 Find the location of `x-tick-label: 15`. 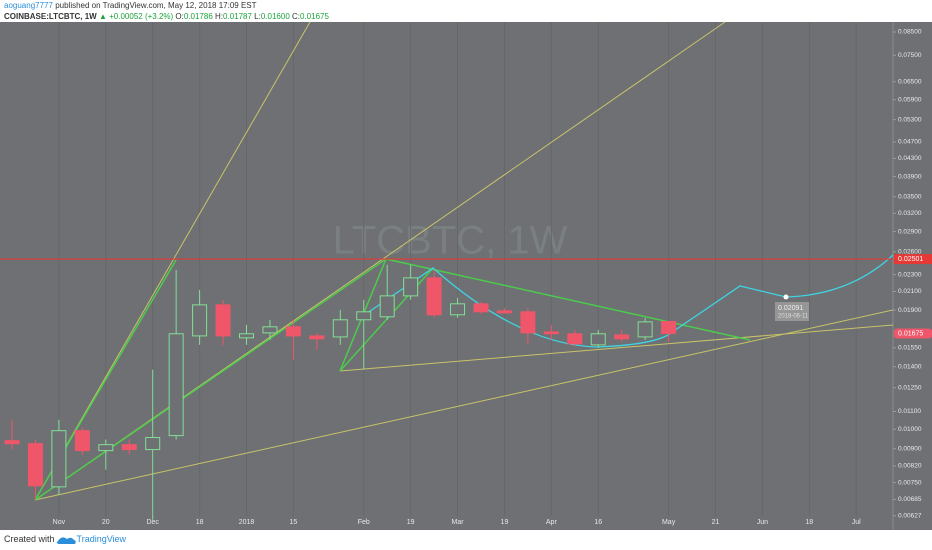

x-tick-label: 15 is located at coordinates (294, 522).